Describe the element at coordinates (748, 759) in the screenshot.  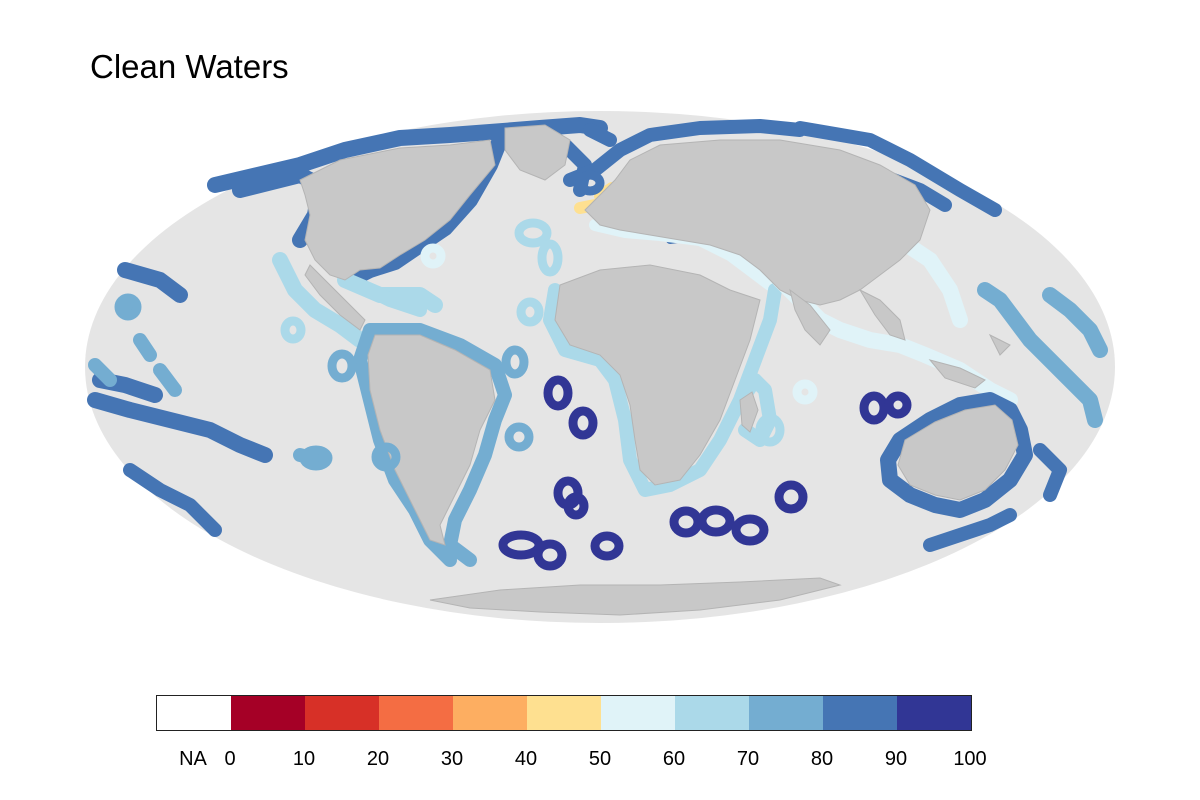
I see `legend-tick-70: 70` at that location.